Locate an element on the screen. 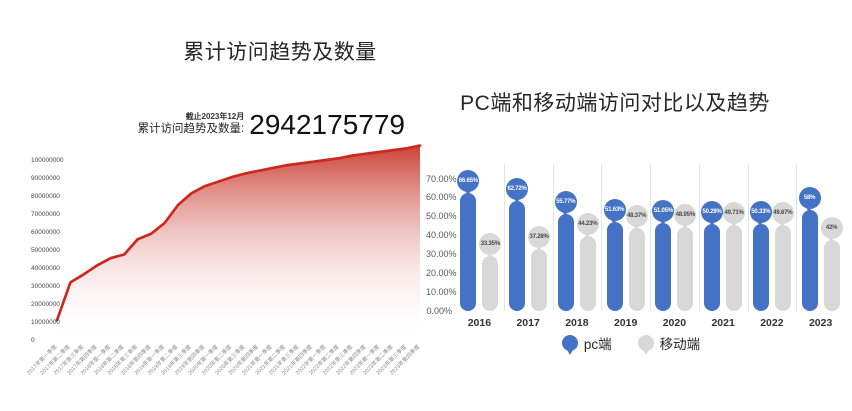 Image resolution: width=852 pixels, height=411 pixels. x-axis-tick-label: 2017年第一季度 is located at coordinates (42, 359).